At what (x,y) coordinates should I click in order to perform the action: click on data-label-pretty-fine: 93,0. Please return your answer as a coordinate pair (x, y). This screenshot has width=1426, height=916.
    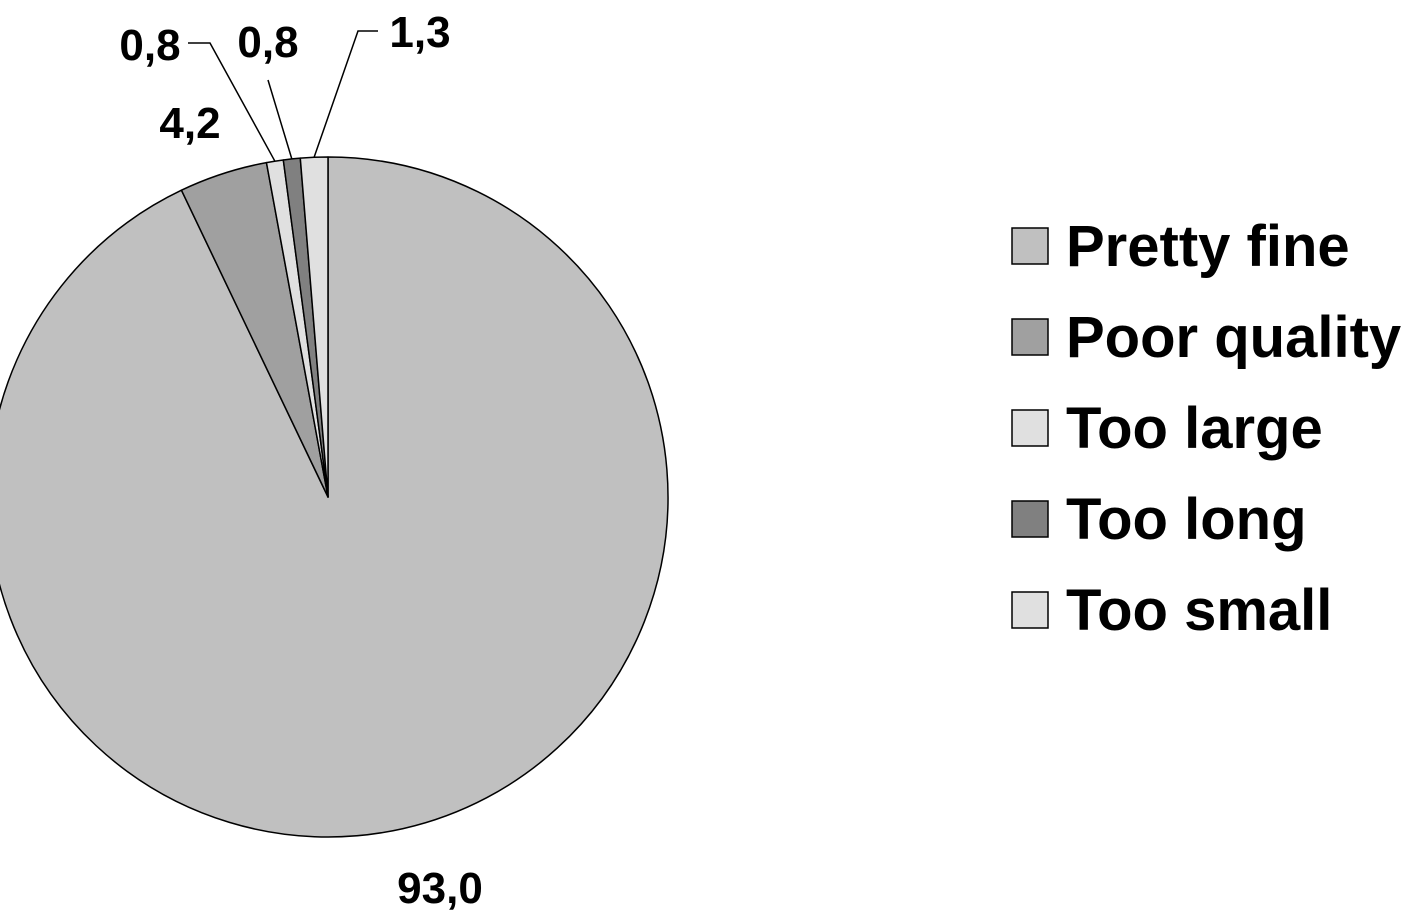
    Looking at the image, I should click on (440, 887).